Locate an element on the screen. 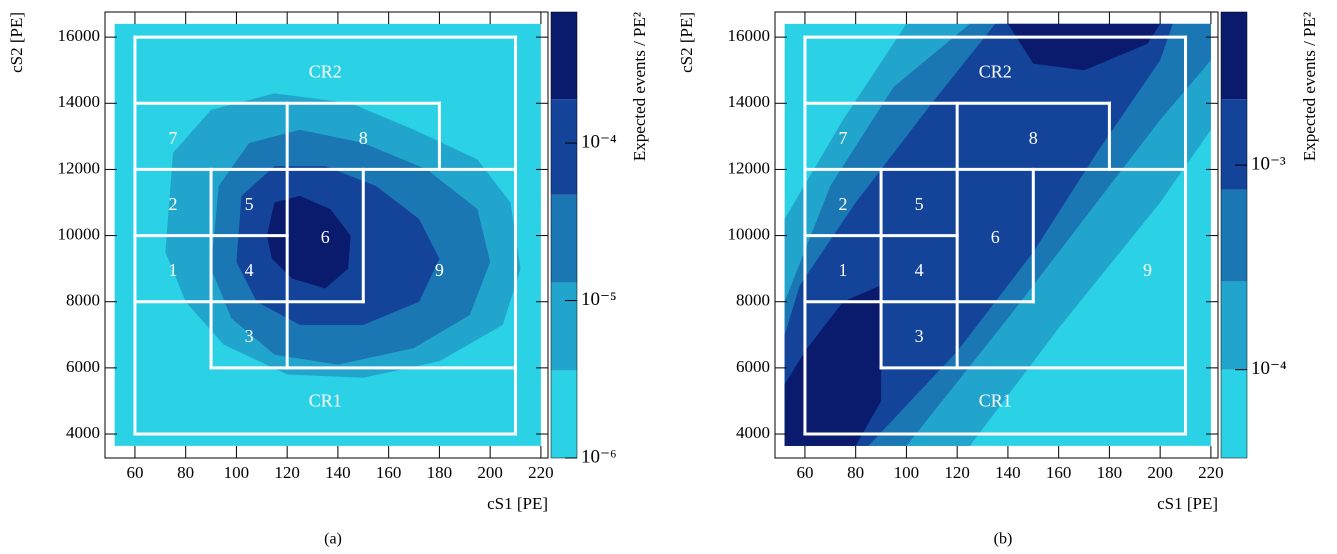 The width and height of the screenshot is (1337, 554). colorbar-tick-label: 10⁻⁵ is located at coordinates (599, 299).